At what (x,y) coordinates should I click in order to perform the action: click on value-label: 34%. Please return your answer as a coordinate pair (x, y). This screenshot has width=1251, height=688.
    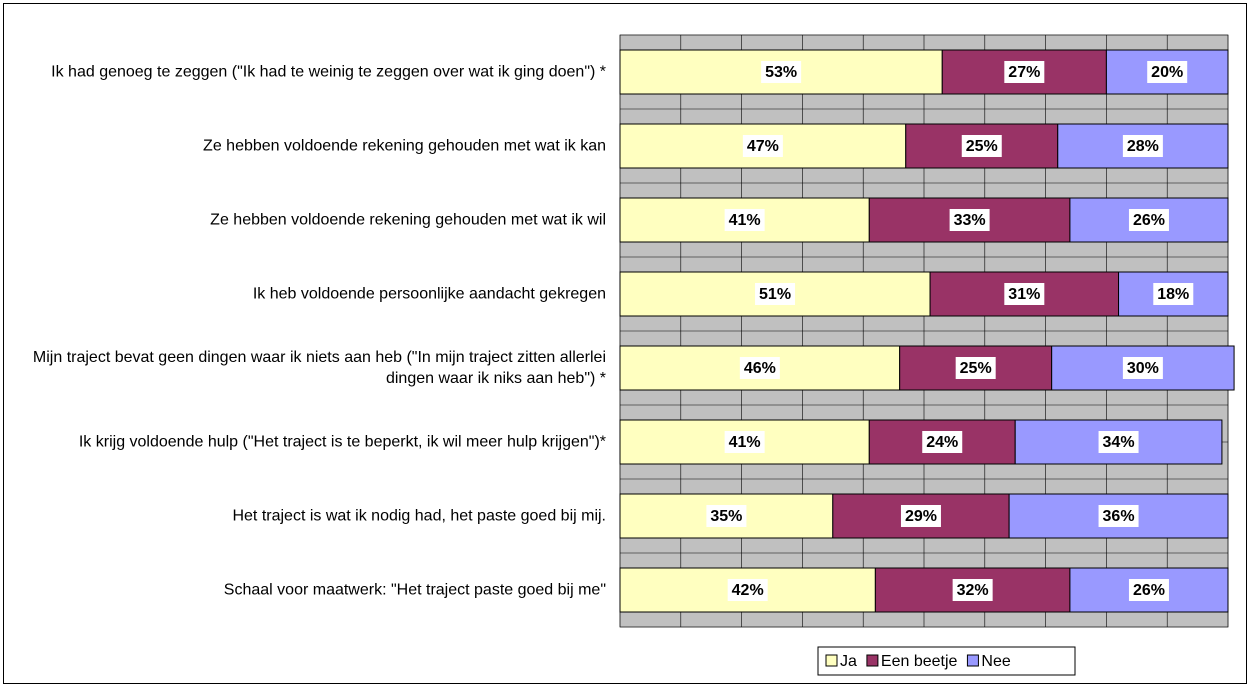
    Looking at the image, I should click on (1119, 442).